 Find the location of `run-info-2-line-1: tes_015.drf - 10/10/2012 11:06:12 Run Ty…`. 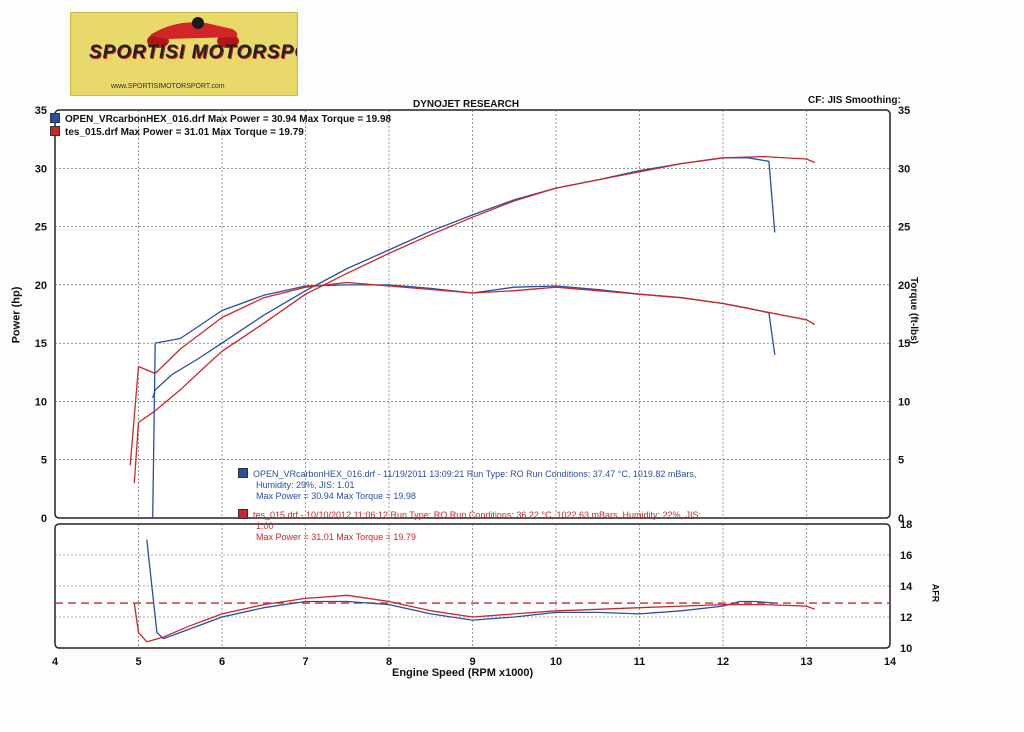

run-info-2-line-1: tes_015.drf - 10/10/2012 11:06:12 Run Ty… is located at coordinates (477, 515).